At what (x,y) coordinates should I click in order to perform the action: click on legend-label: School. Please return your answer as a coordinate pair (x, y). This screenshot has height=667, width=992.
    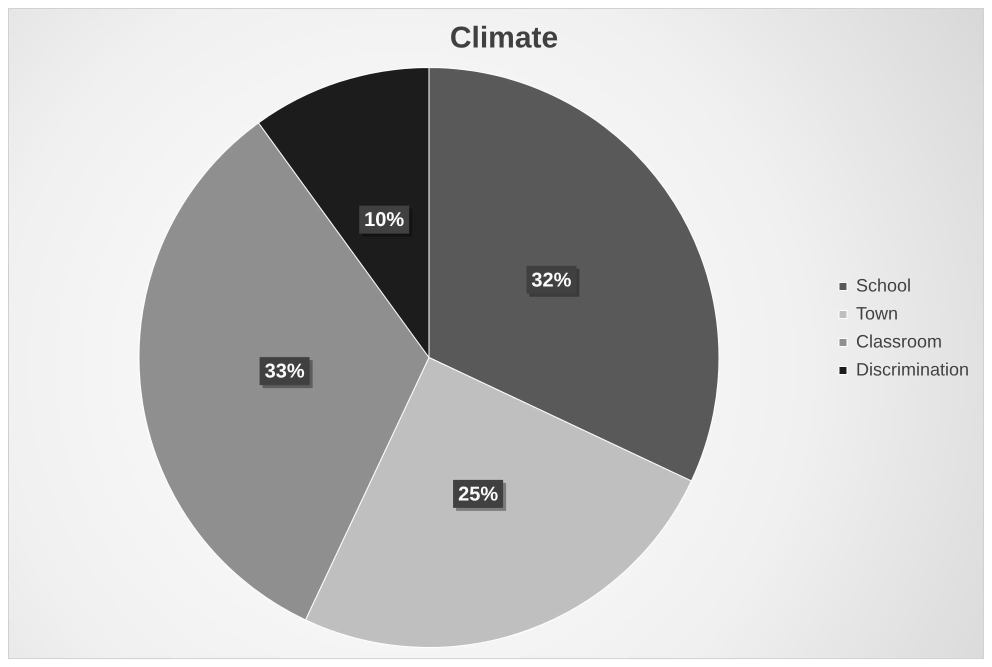
    Looking at the image, I should click on (884, 285).